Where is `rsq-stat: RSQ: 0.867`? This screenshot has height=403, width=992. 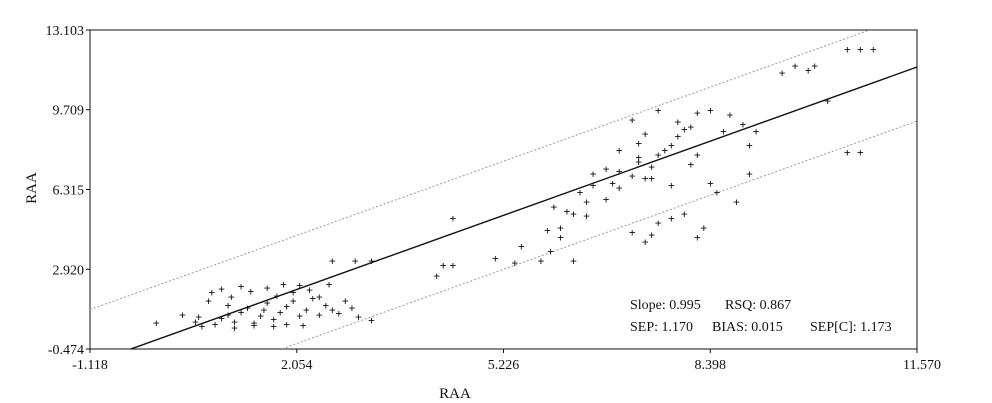 rsq-stat: RSQ: 0.867 is located at coordinates (758, 305).